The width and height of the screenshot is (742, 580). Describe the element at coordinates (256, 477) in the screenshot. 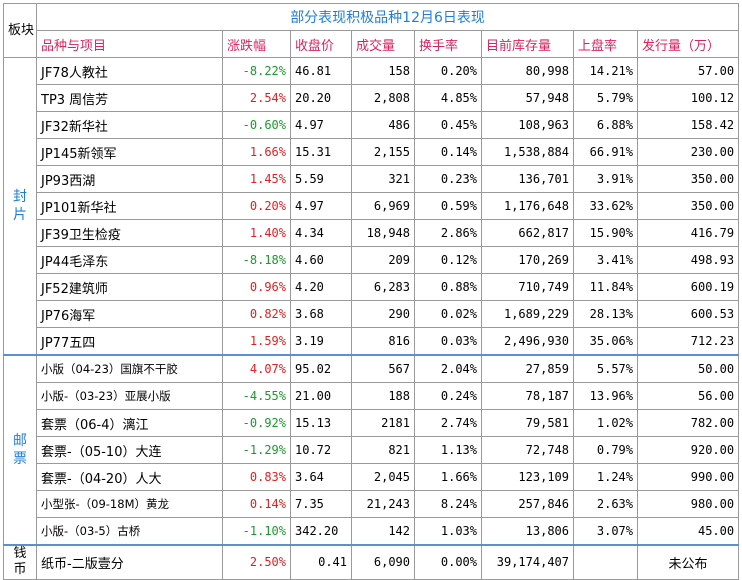

I see `change-cell: 0.83%` at that location.